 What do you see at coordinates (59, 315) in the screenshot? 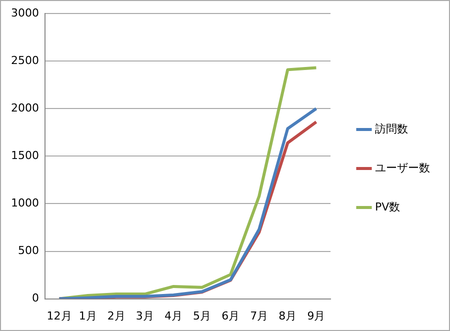
I see `x-tick-label: 12月` at bounding box center [59, 315].